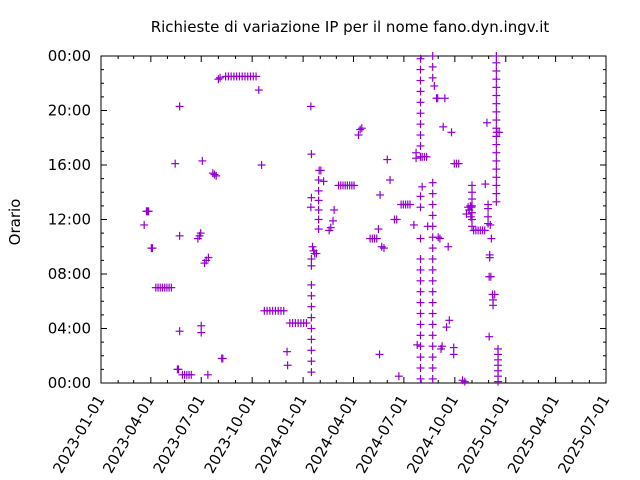 The height and width of the screenshot is (480, 640). What do you see at coordinates (179, 434) in the screenshot?
I see `x-tick-label: 2023-07-01` at bounding box center [179, 434].